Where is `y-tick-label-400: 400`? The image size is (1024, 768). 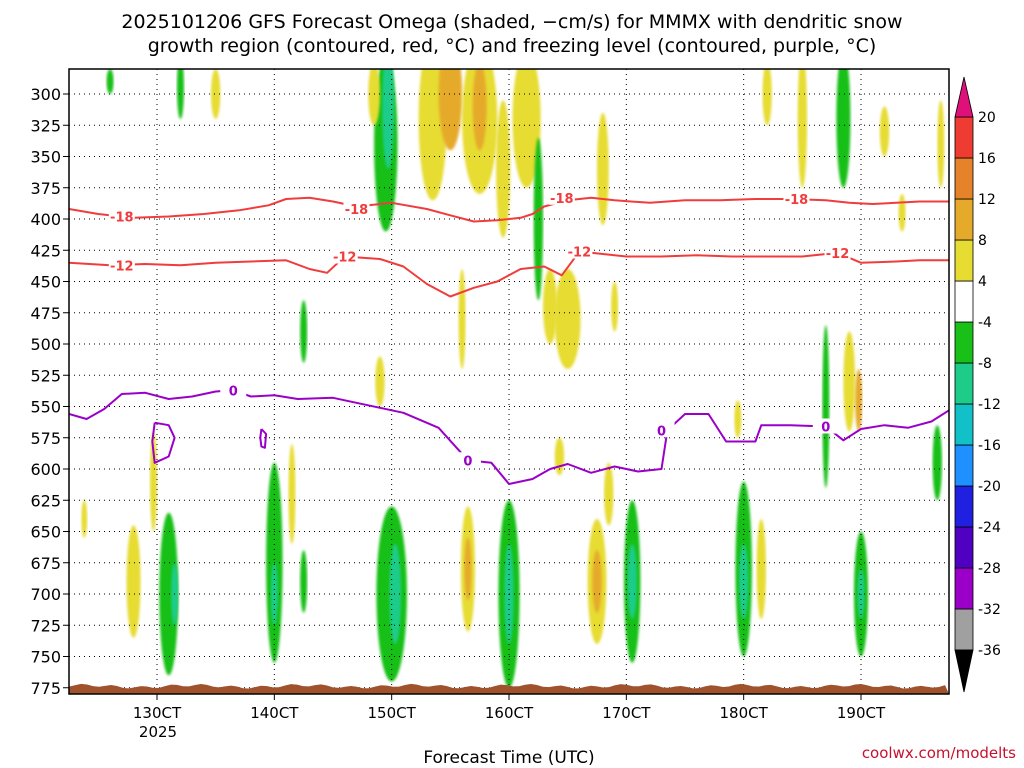
y-tick-label-400: 400 is located at coordinates (45, 219).